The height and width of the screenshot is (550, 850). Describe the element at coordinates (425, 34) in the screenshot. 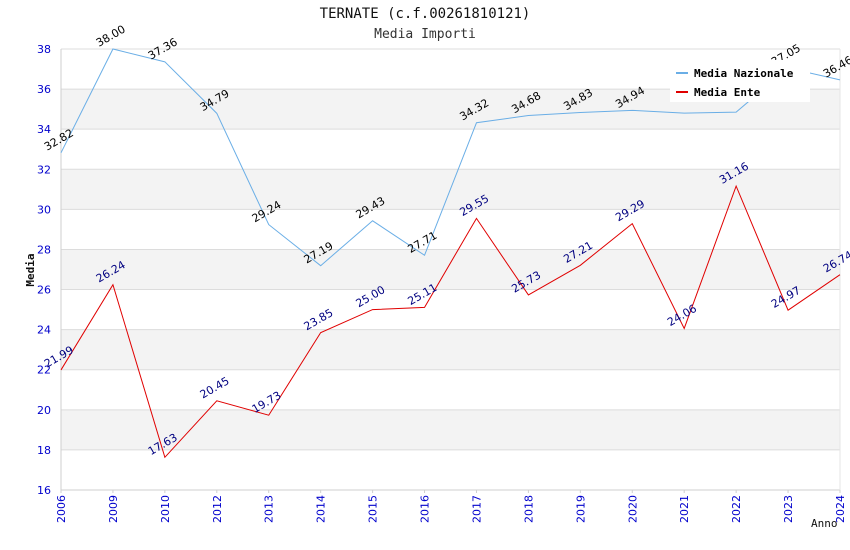

I see `chart-subtitle: Media Importi` at that location.